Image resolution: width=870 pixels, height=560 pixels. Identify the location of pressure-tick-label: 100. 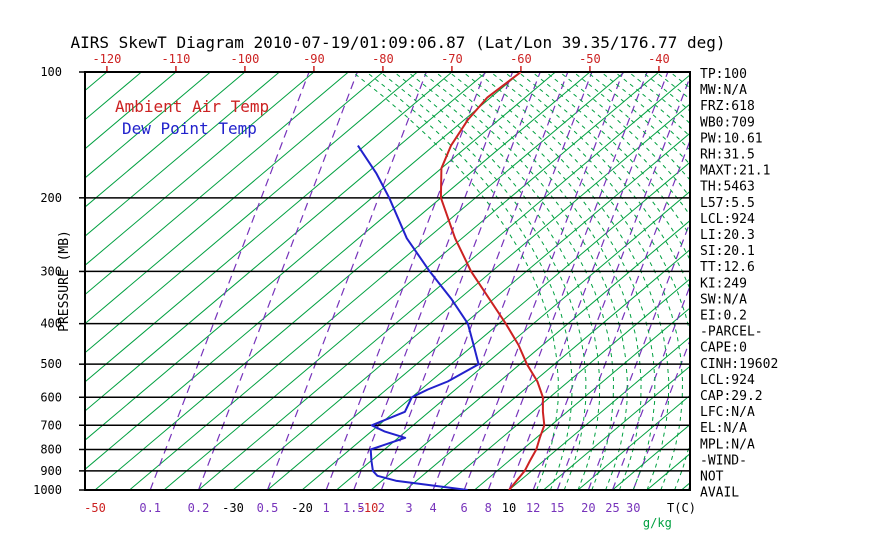
(51, 72).